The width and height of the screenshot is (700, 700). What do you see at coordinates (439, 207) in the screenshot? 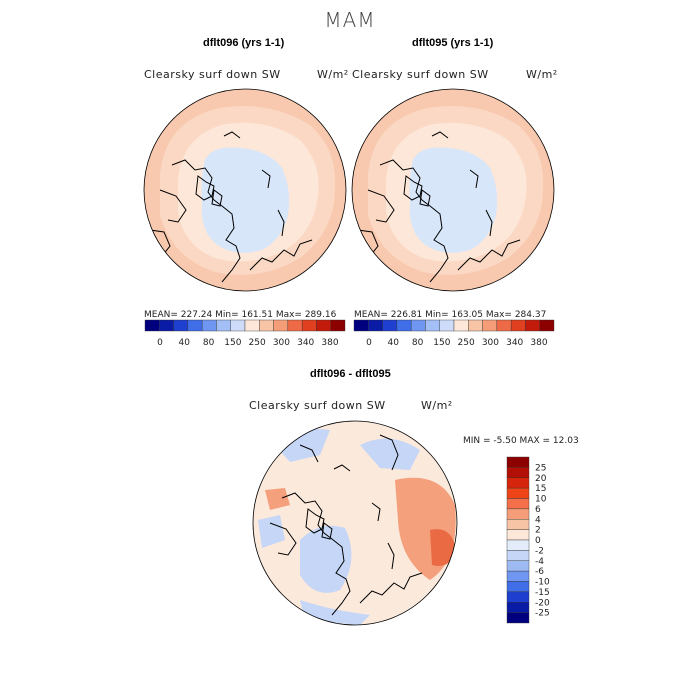
I see `panel2-coastlines` at bounding box center [439, 207].